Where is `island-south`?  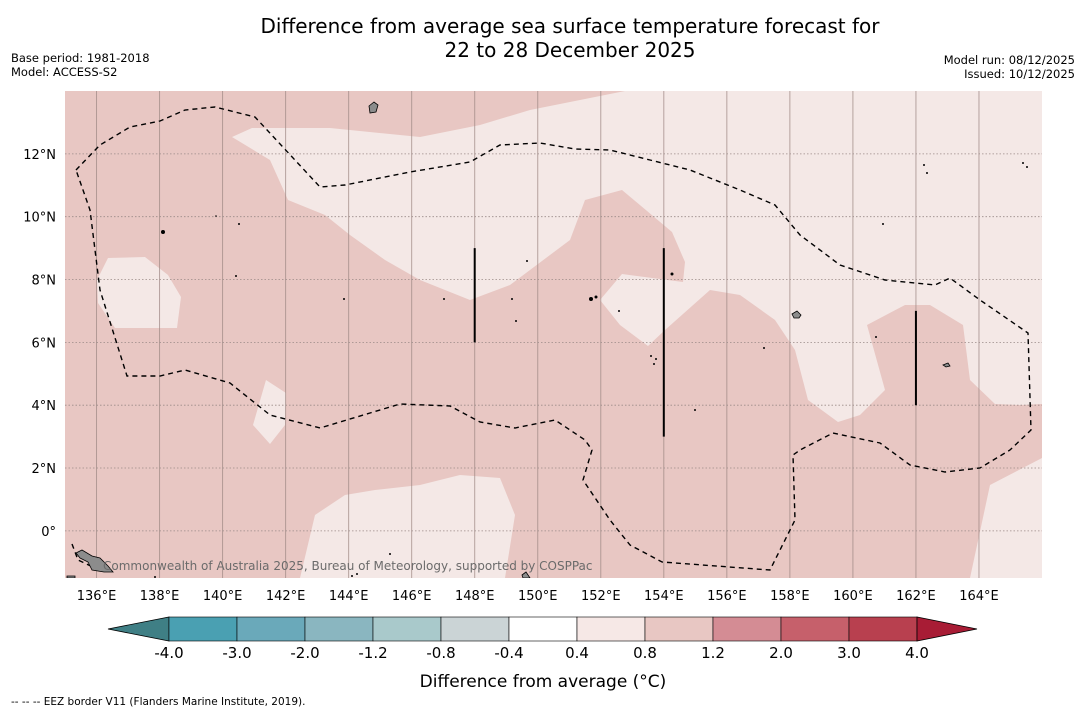
island-south is located at coordinates (526, 574).